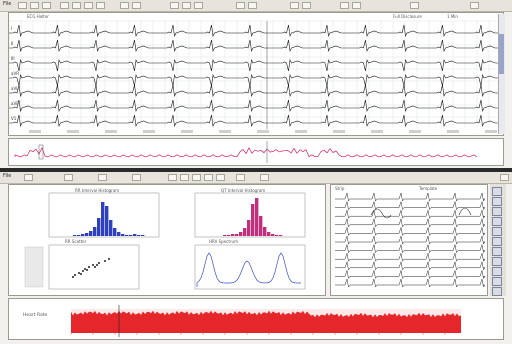 The width and height of the screenshot is (512, 344). What do you see at coordinates (64, 5) in the screenshot?
I see `zoom-icon` at bounding box center [64, 5].